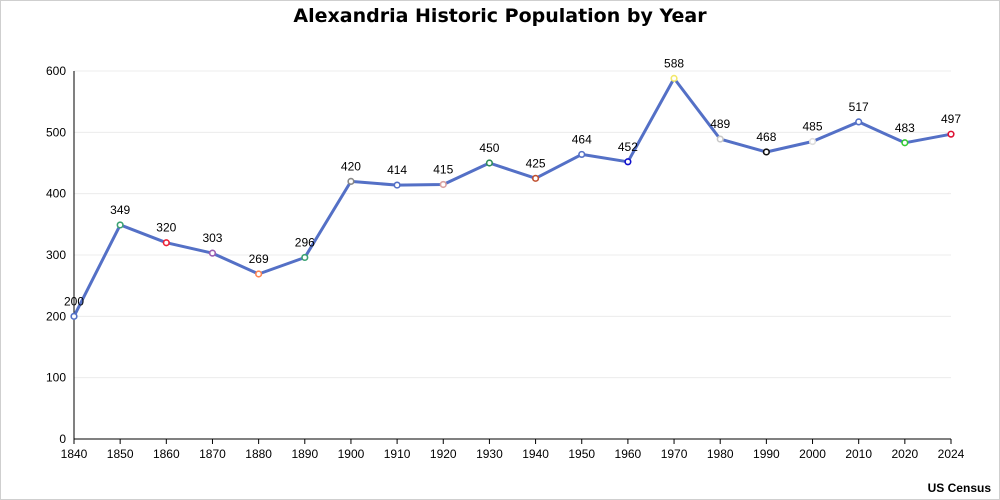  Describe the element at coordinates (56, 255) in the screenshot. I see `y-tick-label: 300` at that location.